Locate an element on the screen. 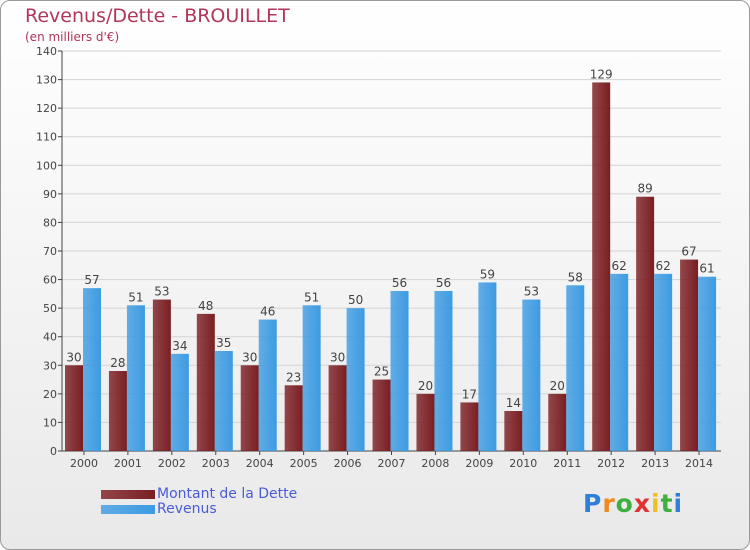  x-tick-label: 2010 is located at coordinates (523, 463).